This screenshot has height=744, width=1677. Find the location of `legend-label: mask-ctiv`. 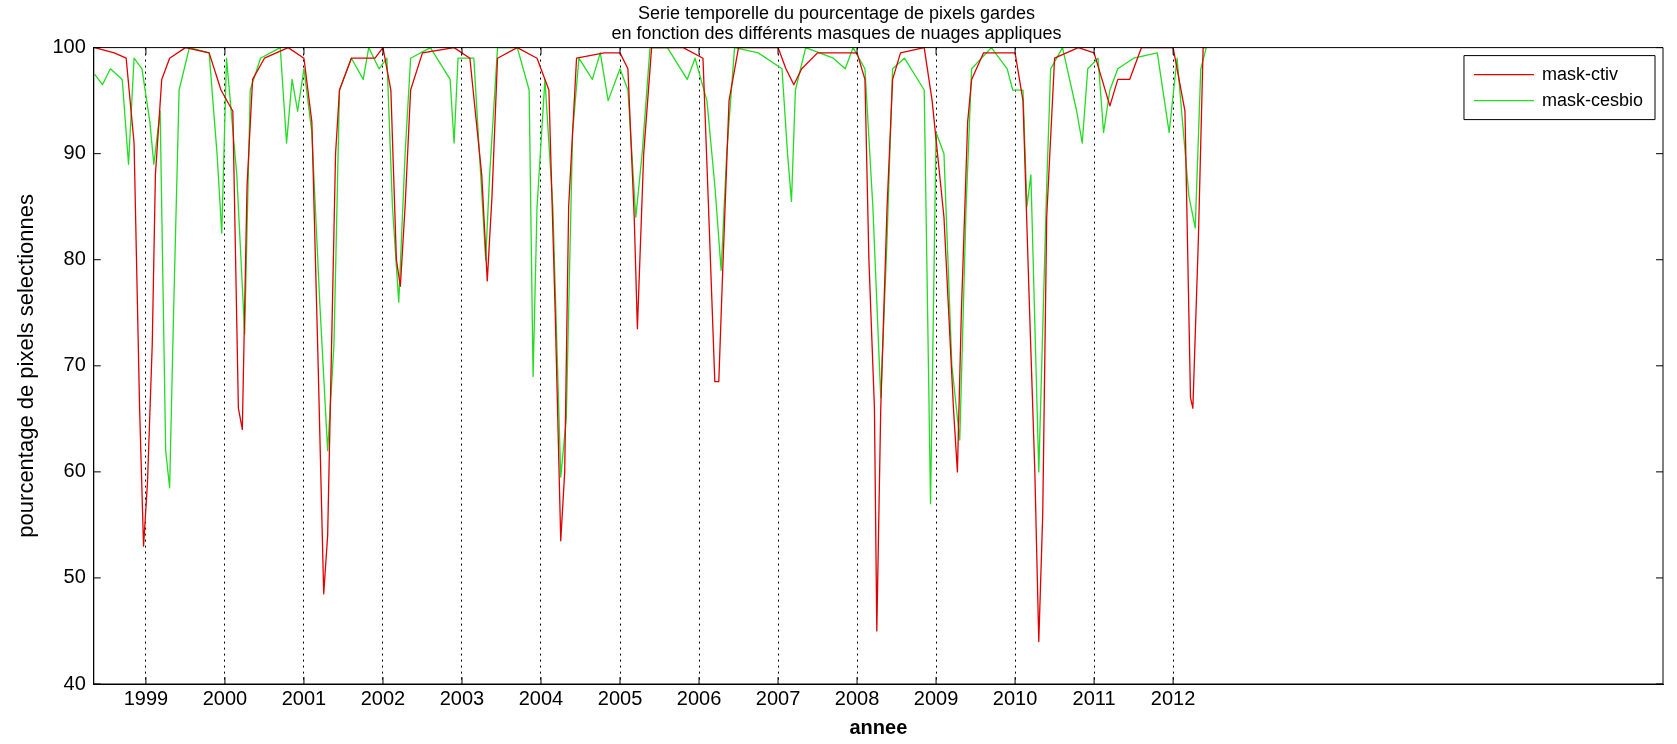

legend-label: mask-ctiv is located at coordinates (1579, 73).